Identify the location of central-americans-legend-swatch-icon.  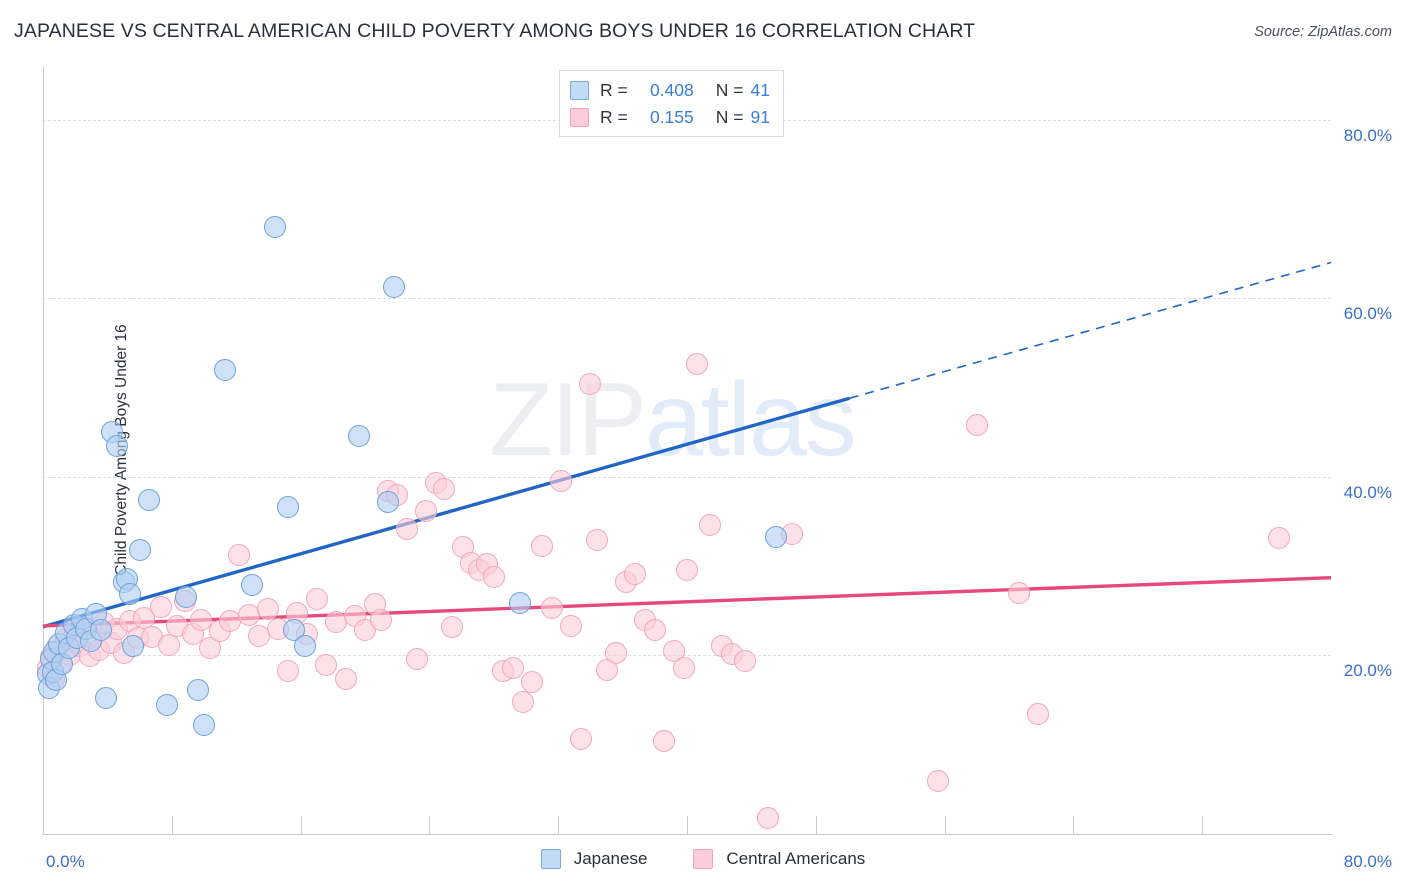
(703, 859).